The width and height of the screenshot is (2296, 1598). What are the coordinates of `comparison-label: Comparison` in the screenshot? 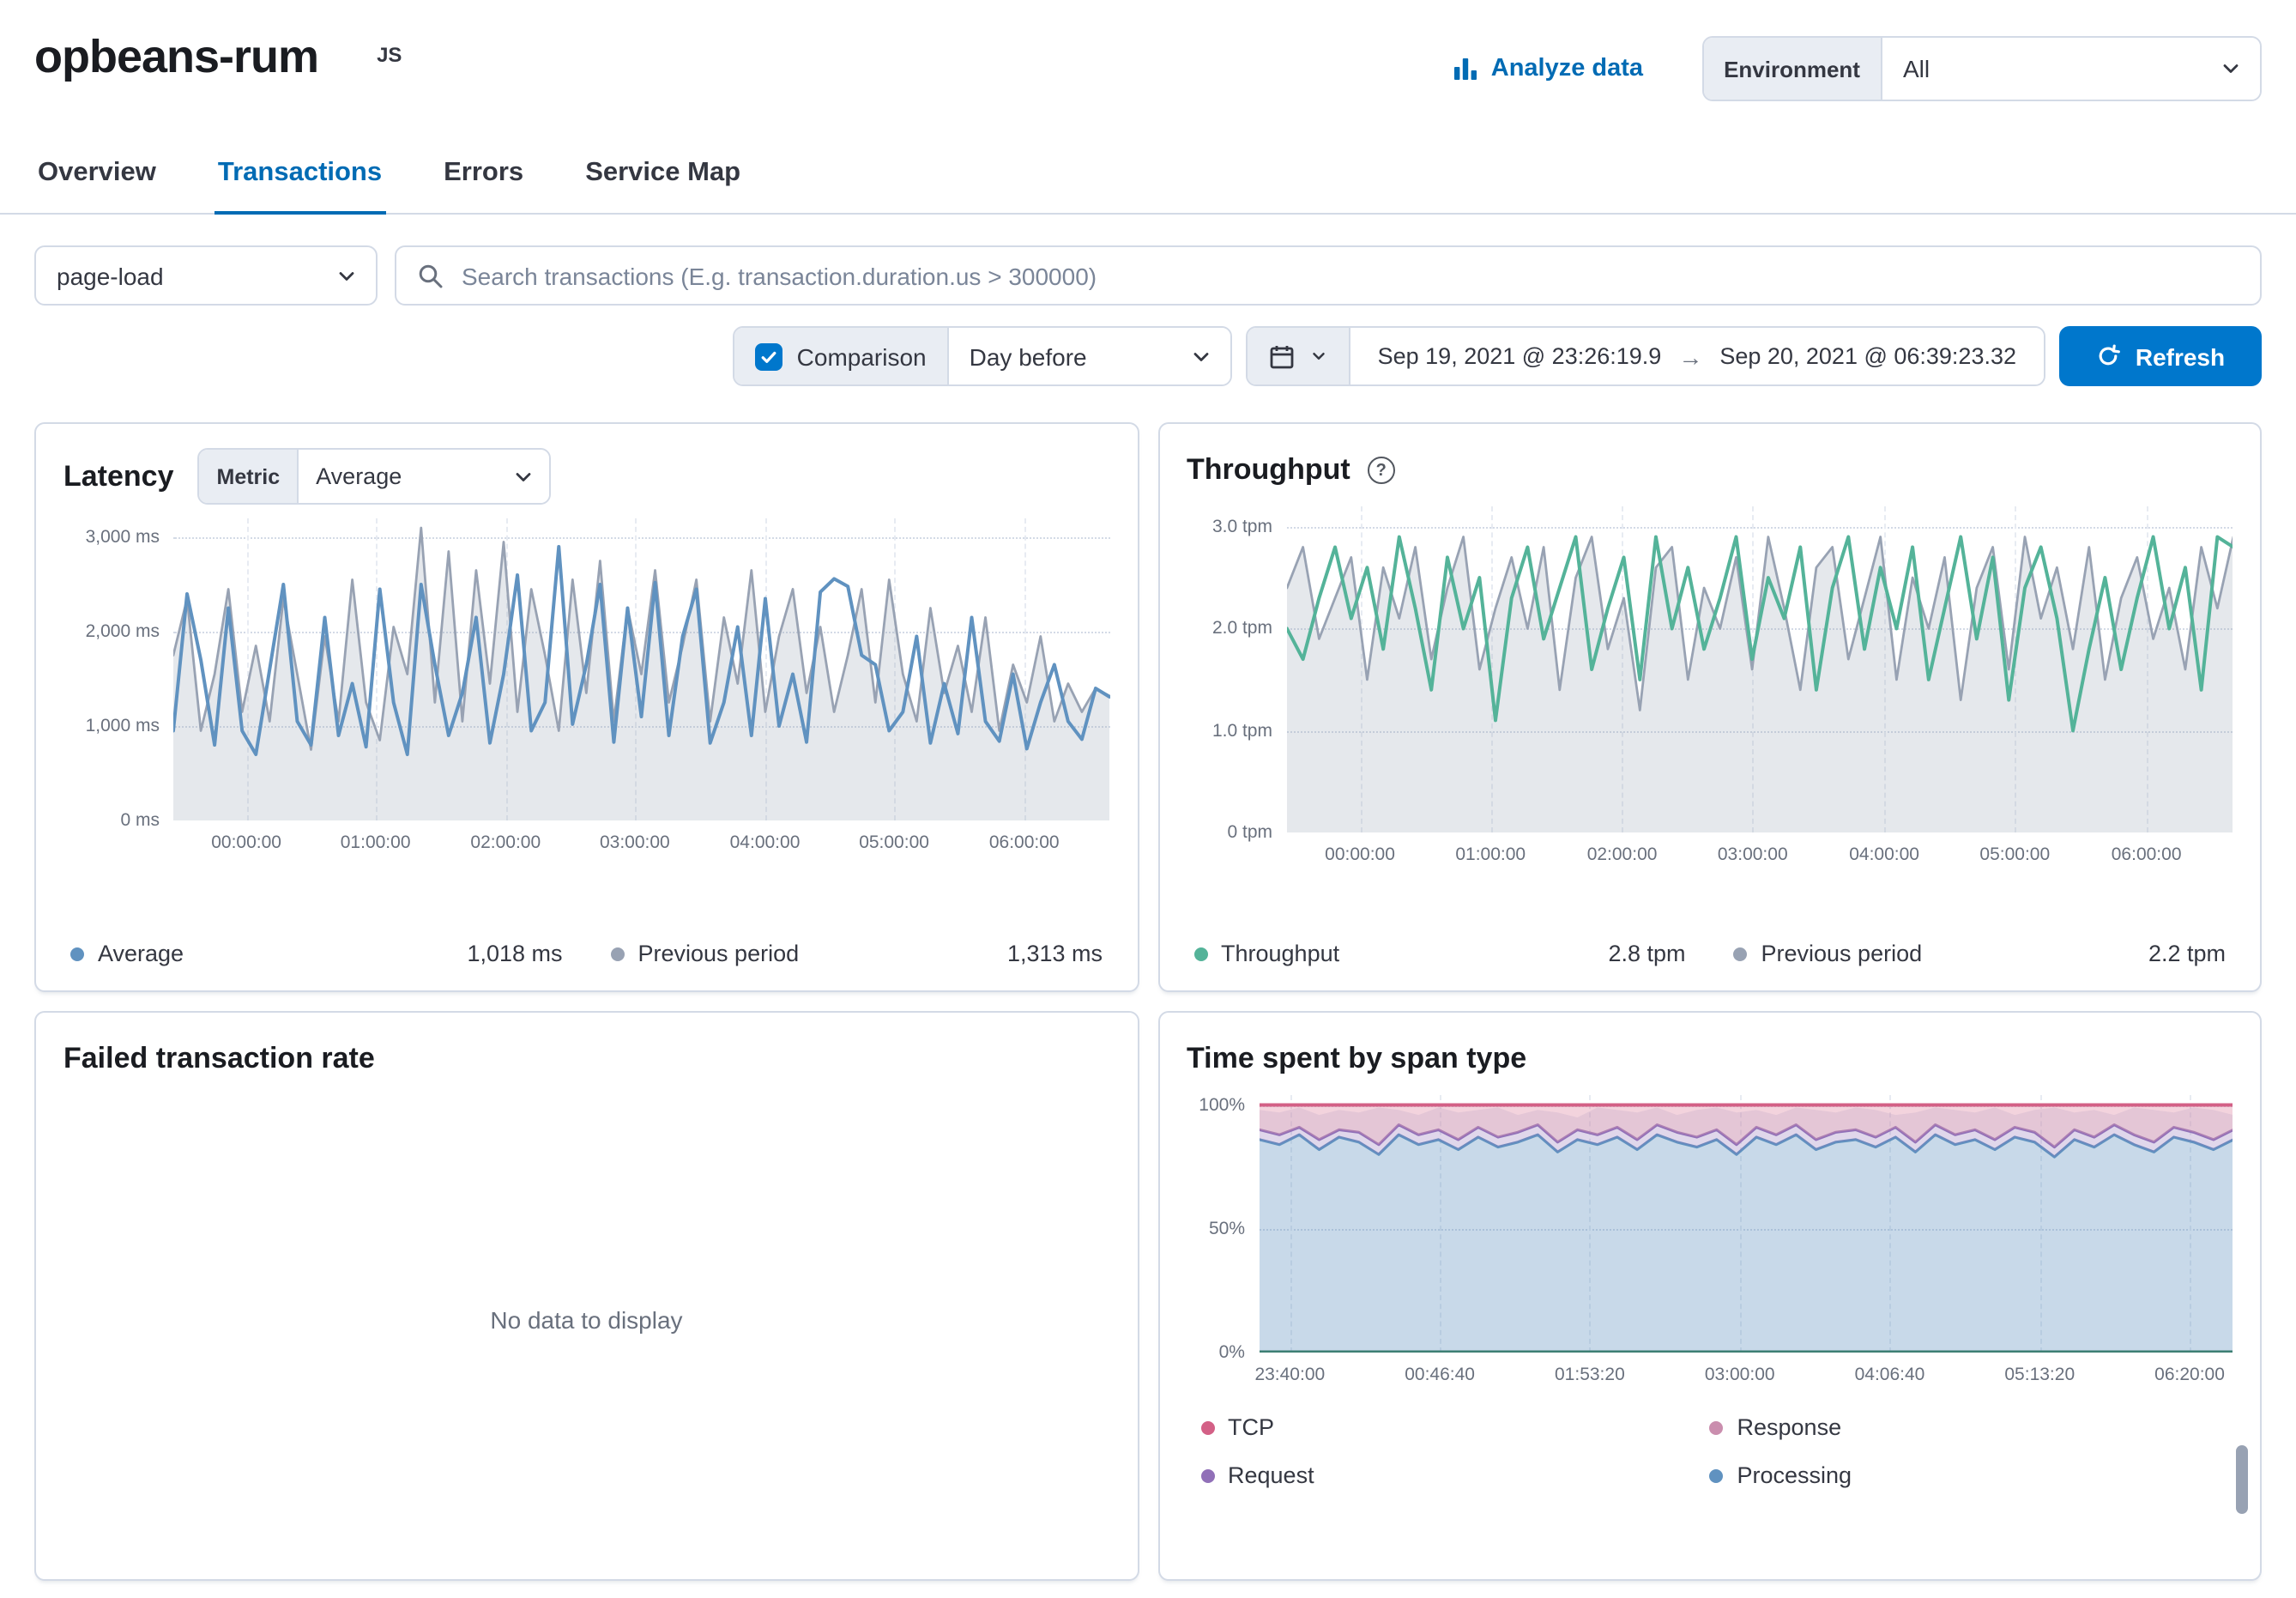 It's located at (861, 356).